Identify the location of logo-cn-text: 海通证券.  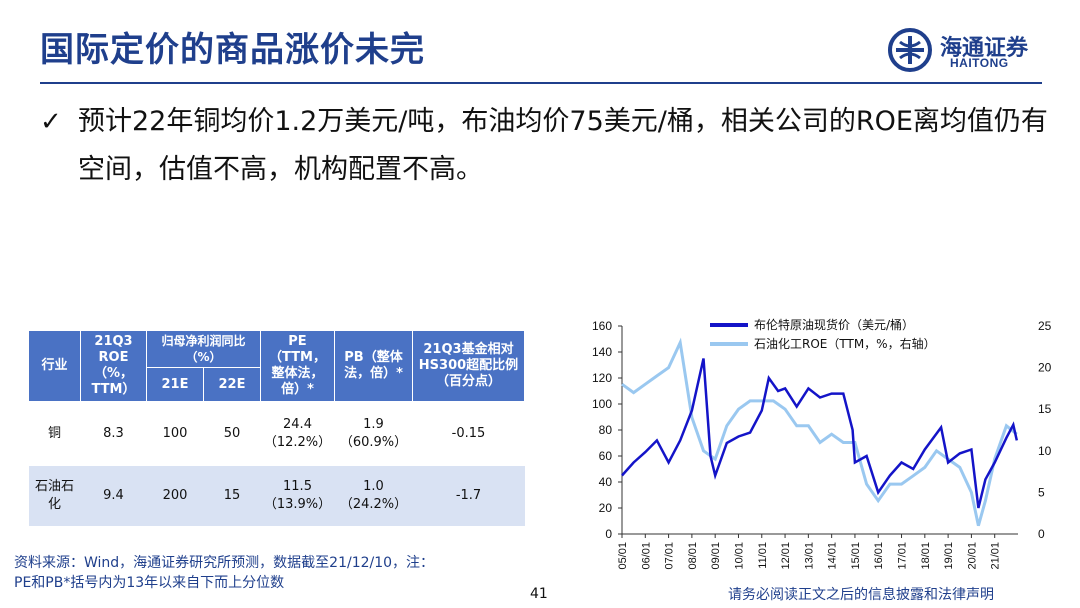
(984, 48).